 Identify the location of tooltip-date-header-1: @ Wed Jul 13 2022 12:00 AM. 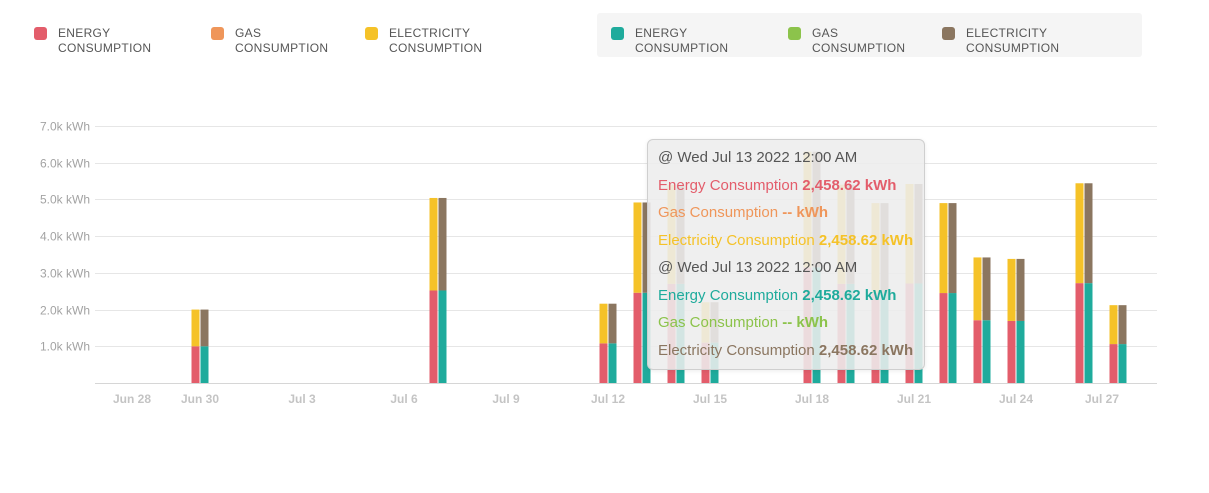
(758, 157).